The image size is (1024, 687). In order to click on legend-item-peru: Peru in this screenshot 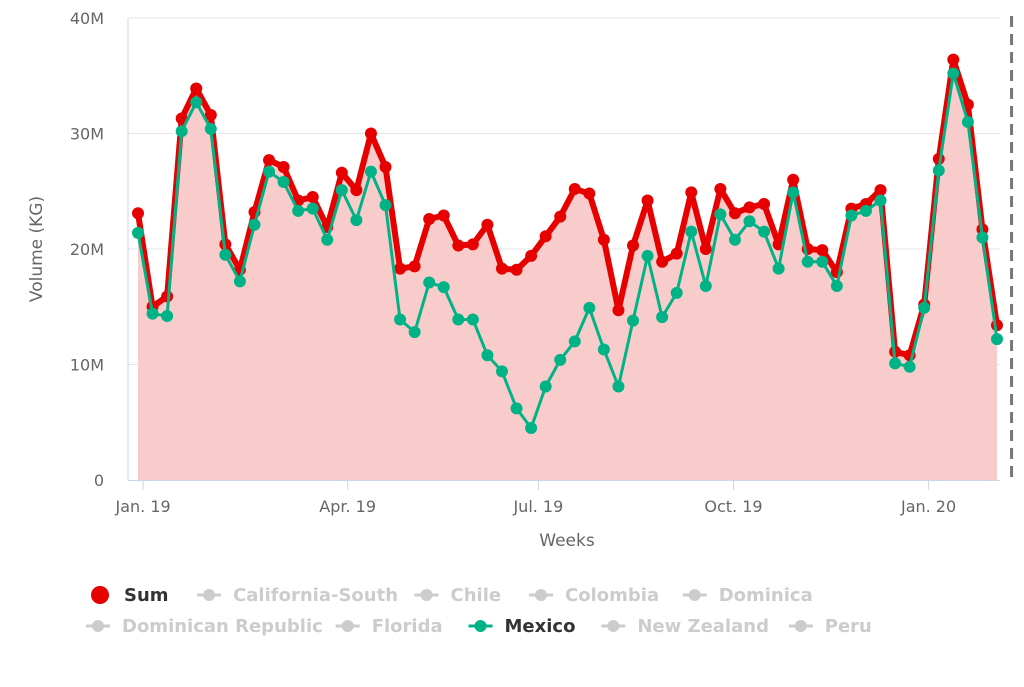, I will do `click(830, 626)`.